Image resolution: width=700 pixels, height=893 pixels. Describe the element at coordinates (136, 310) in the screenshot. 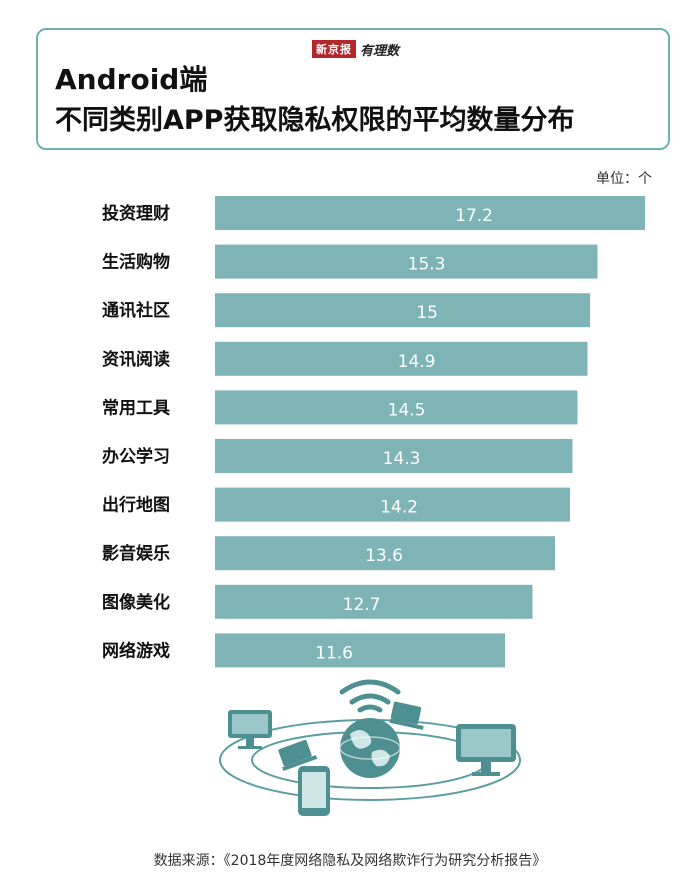

I see `category-label: 通讯社区` at that location.